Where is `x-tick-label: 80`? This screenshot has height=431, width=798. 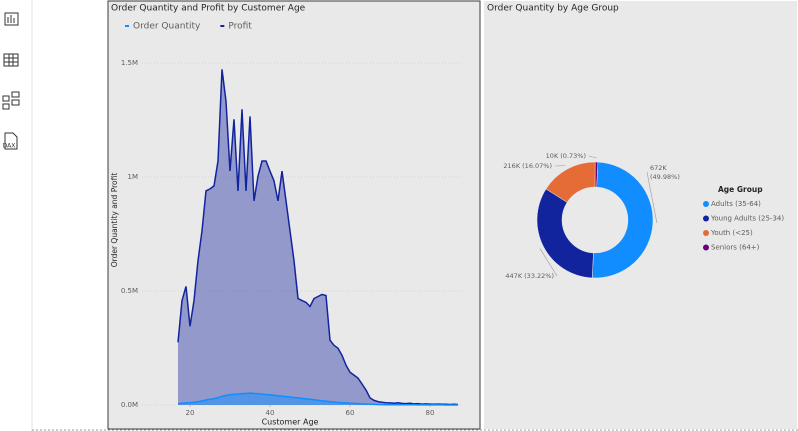 x-tick-label: 80 is located at coordinates (430, 413).